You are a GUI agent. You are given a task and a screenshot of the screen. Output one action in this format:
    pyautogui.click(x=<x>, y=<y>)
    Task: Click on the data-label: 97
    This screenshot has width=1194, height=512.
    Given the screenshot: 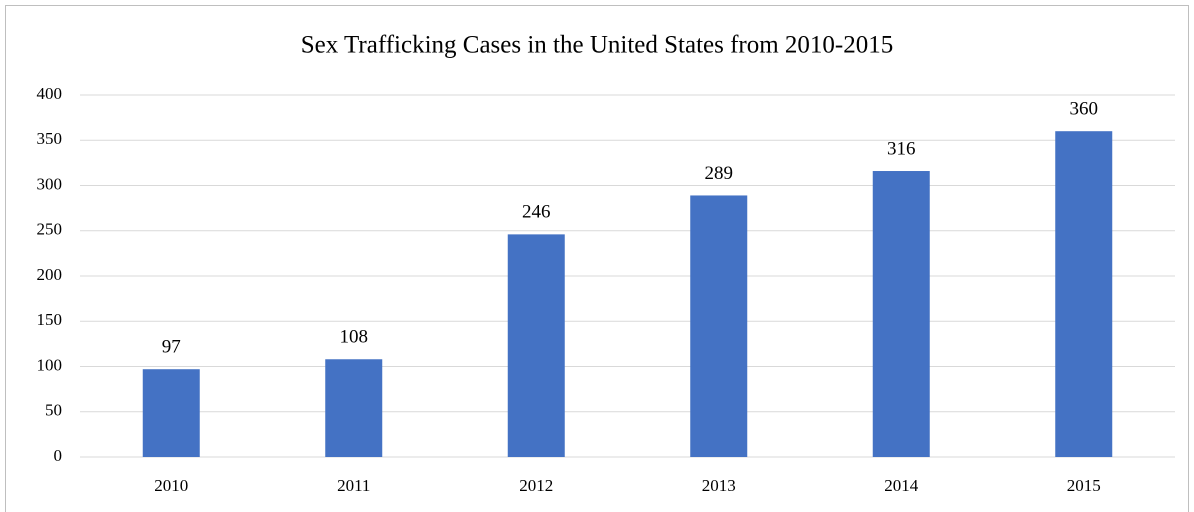 What is the action you would take?
    pyautogui.click(x=171, y=347)
    